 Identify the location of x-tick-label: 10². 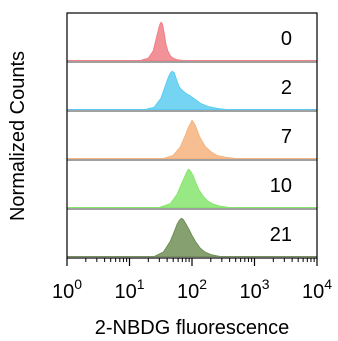
(192, 289).